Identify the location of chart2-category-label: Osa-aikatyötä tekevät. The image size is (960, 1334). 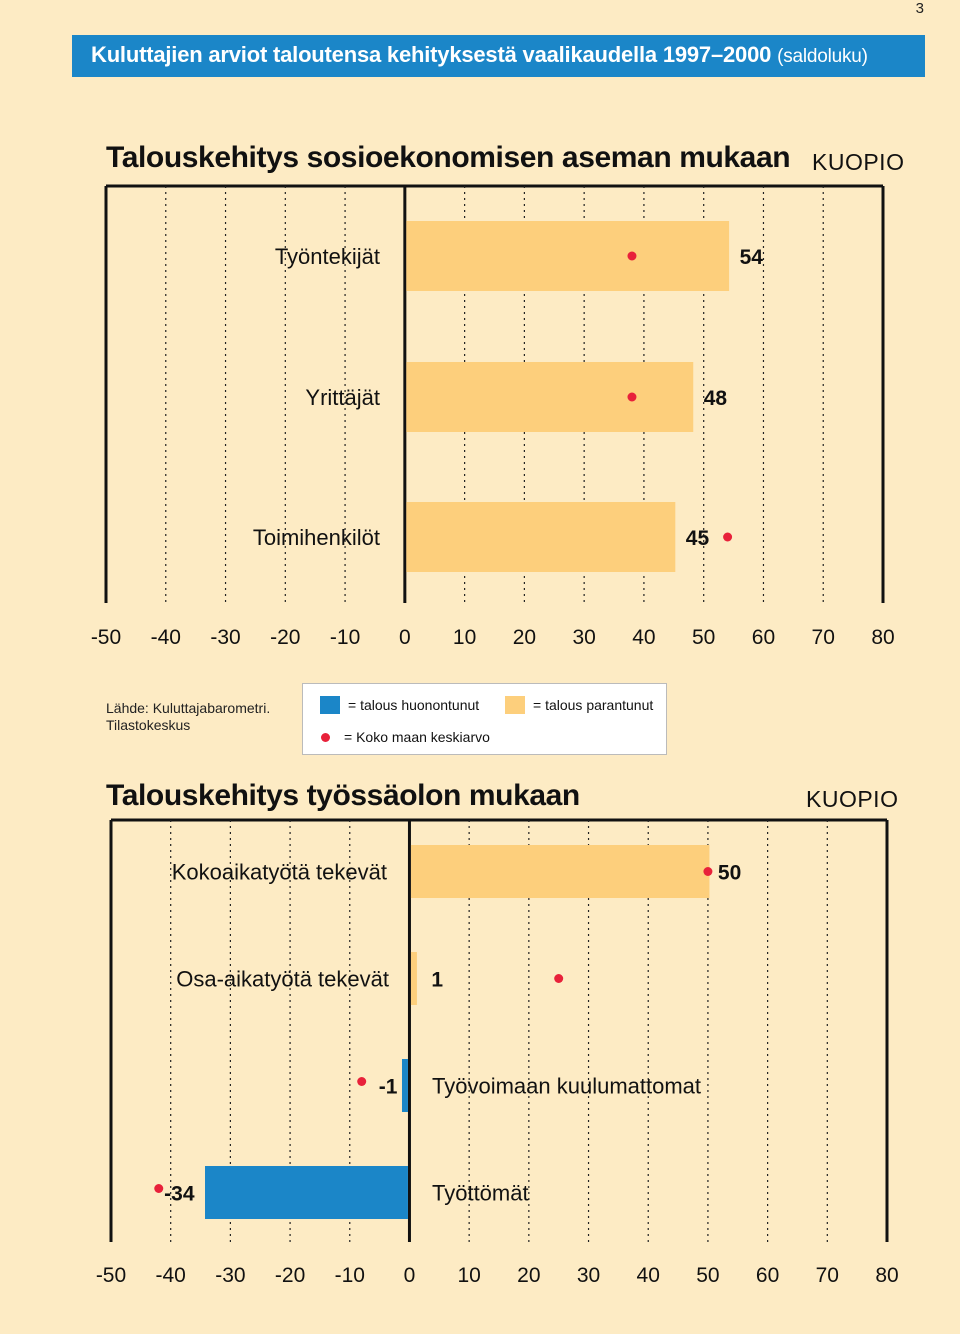
(282, 979).